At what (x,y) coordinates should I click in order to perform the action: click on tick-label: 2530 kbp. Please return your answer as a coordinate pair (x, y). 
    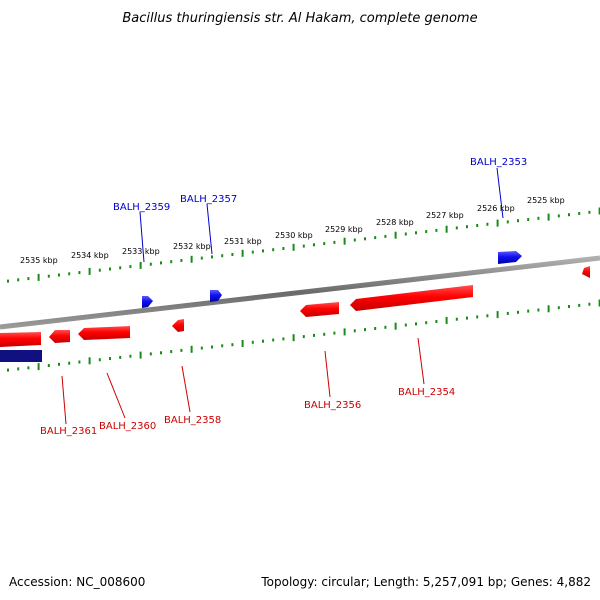
    Looking at the image, I should click on (294, 235).